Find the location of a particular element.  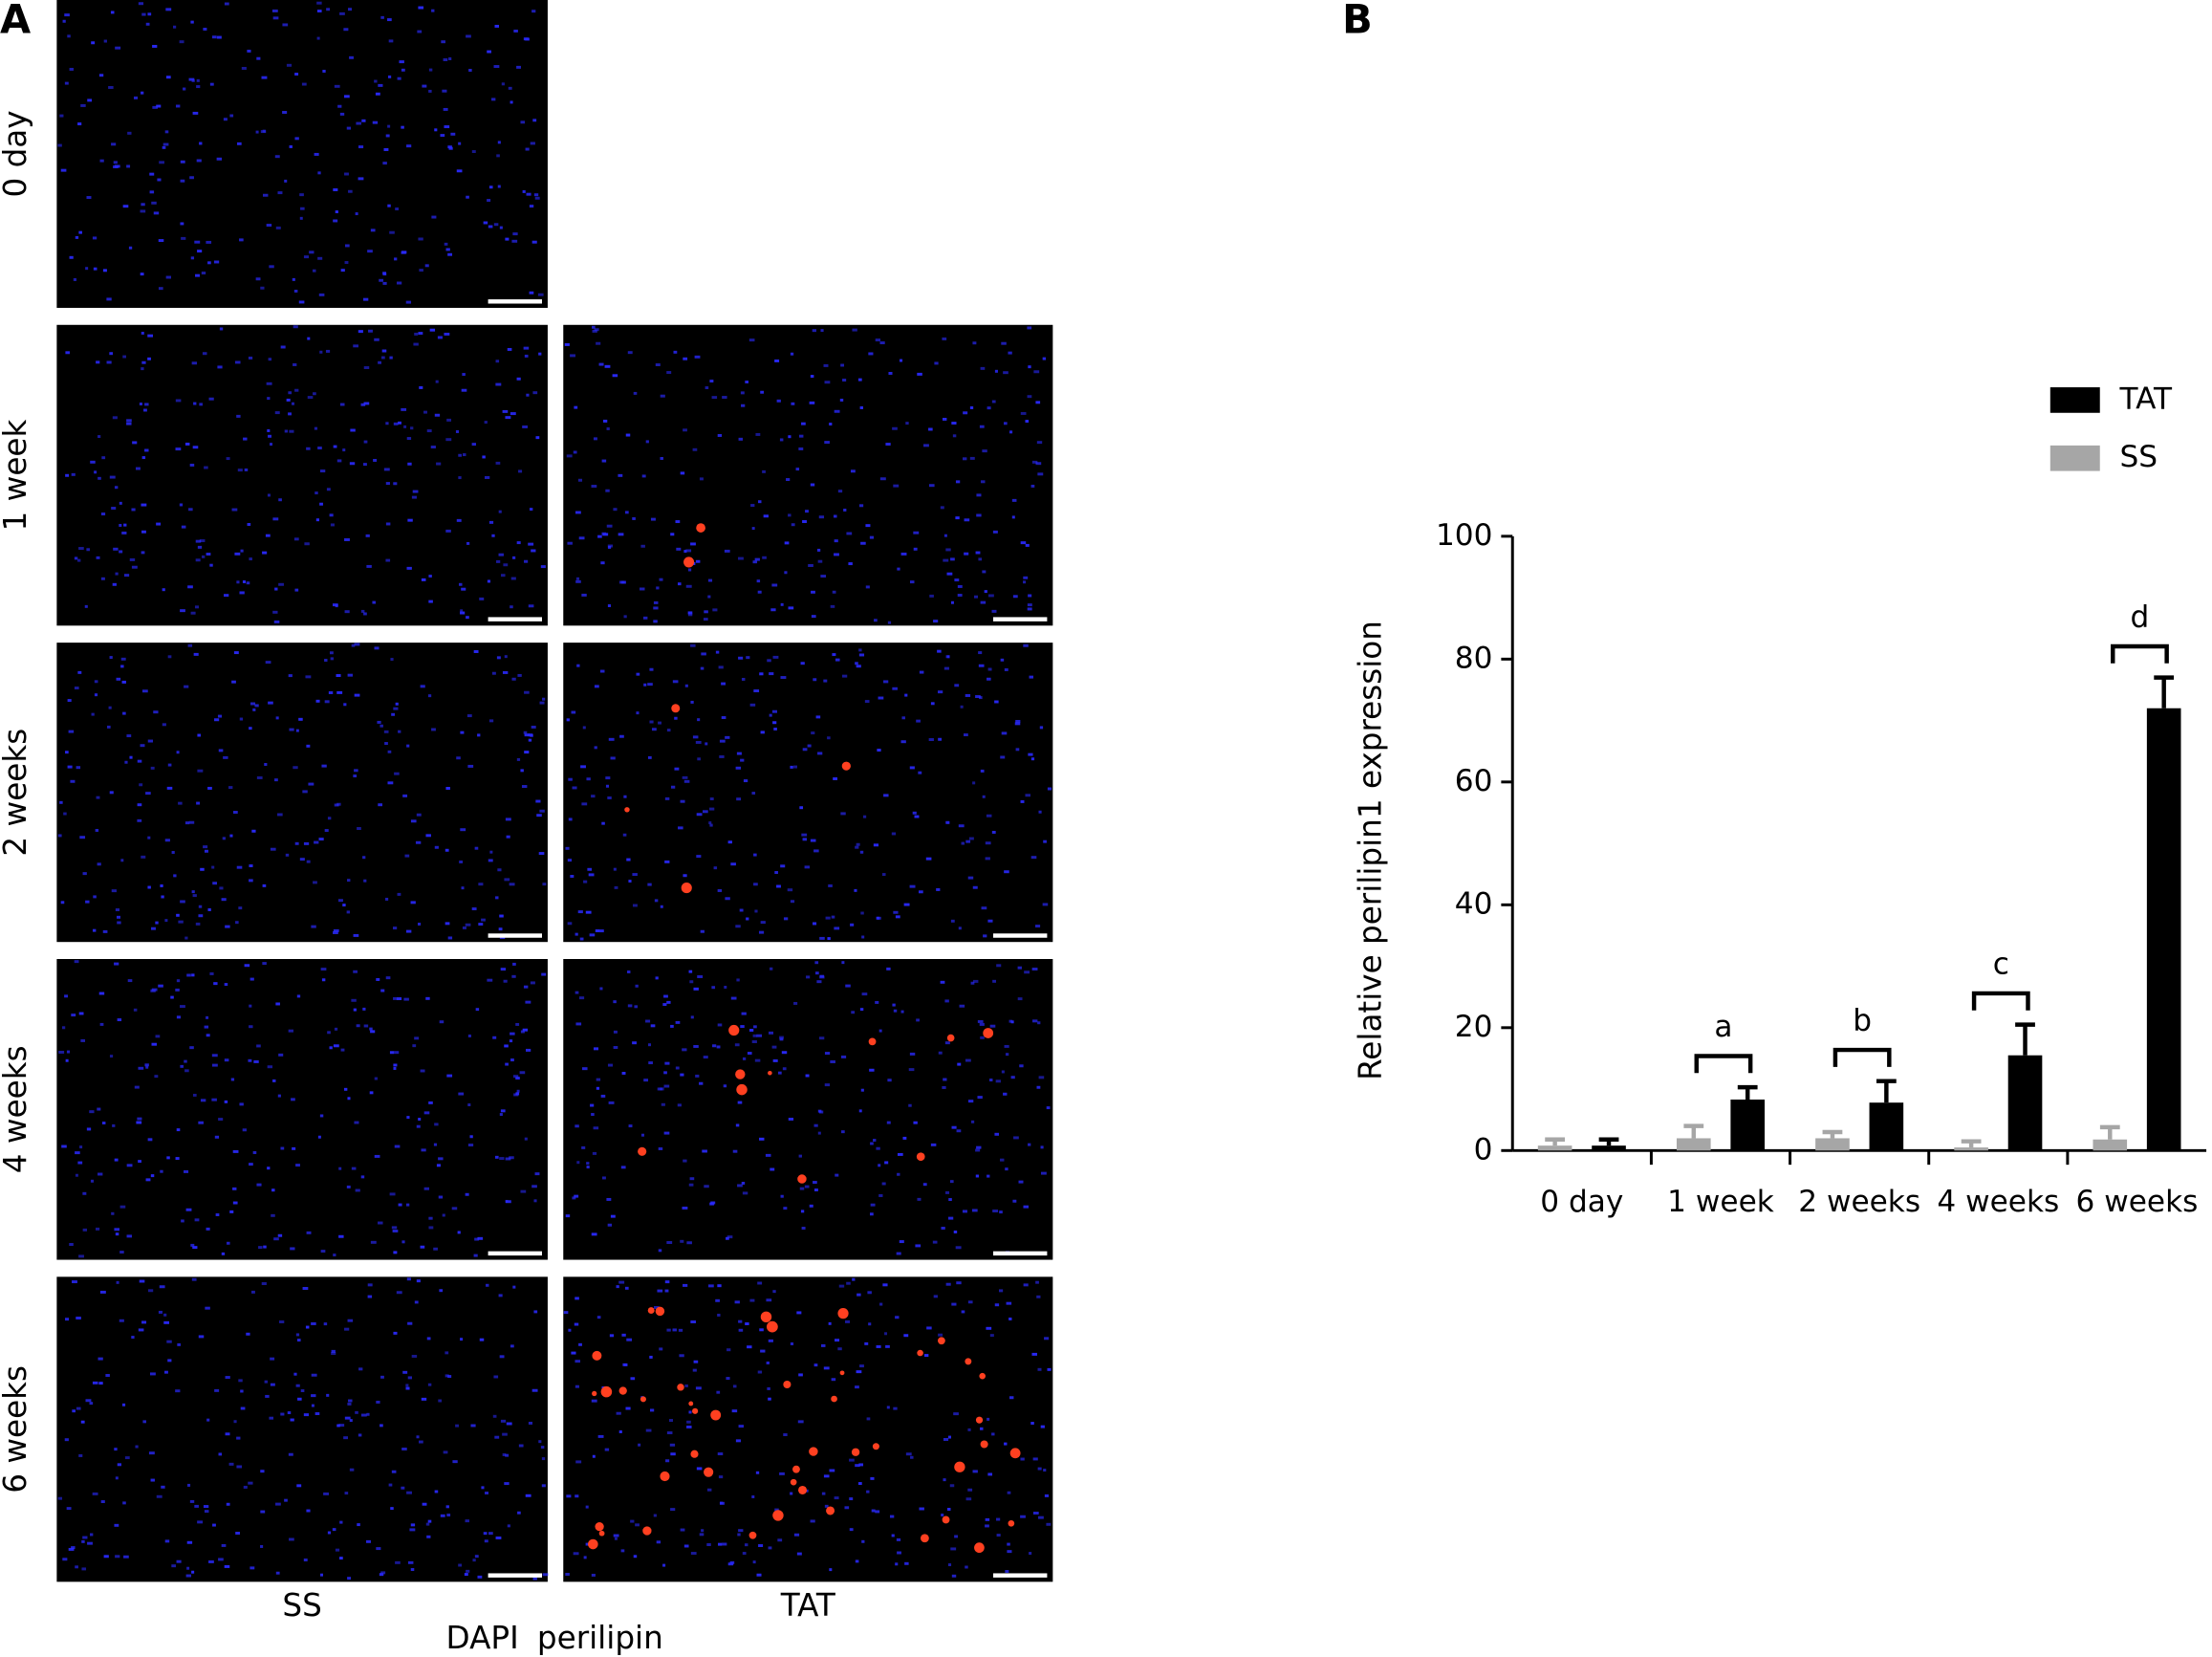

micrograph is located at coordinates (808, 793).